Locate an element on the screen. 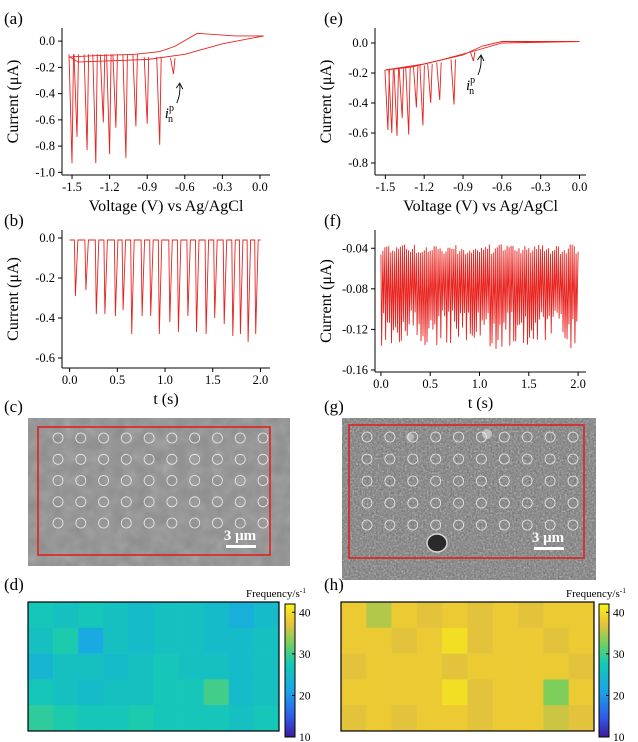 Image resolution: width=638 pixels, height=742 pixels. heatmap-d-colorbar-tick-label: 30 is located at coordinates (305, 655).